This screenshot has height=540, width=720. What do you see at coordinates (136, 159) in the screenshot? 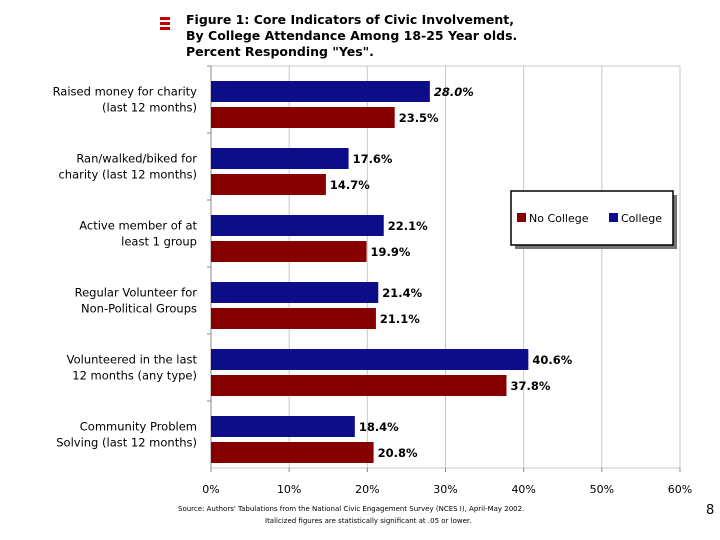
I see `category-label: Ran/walked/biked for` at bounding box center [136, 159].